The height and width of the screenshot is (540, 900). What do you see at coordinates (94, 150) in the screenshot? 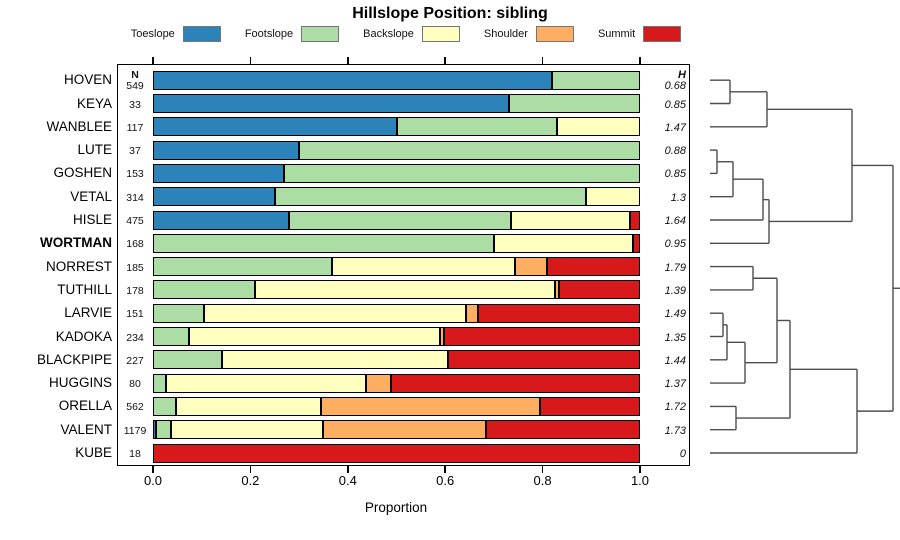
I see `row-label-lute: LUTE` at bounding box center [94, 150].